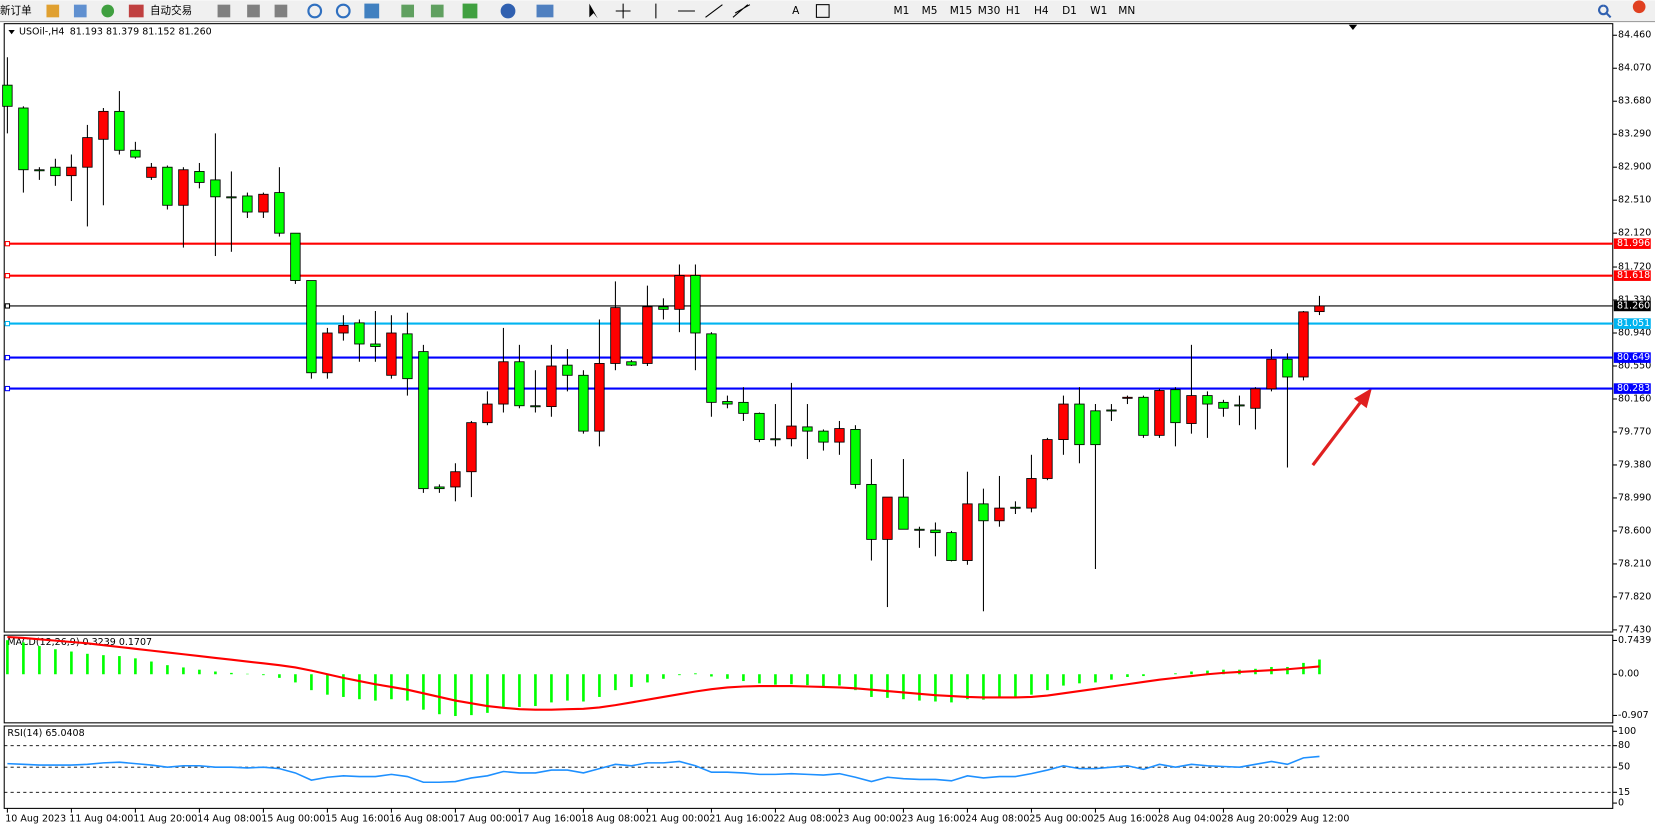  What do you see at coordinates (1624, 745) in the screenshot?
I see `y-tick-label: 80` at bounding box center [1624, 745].